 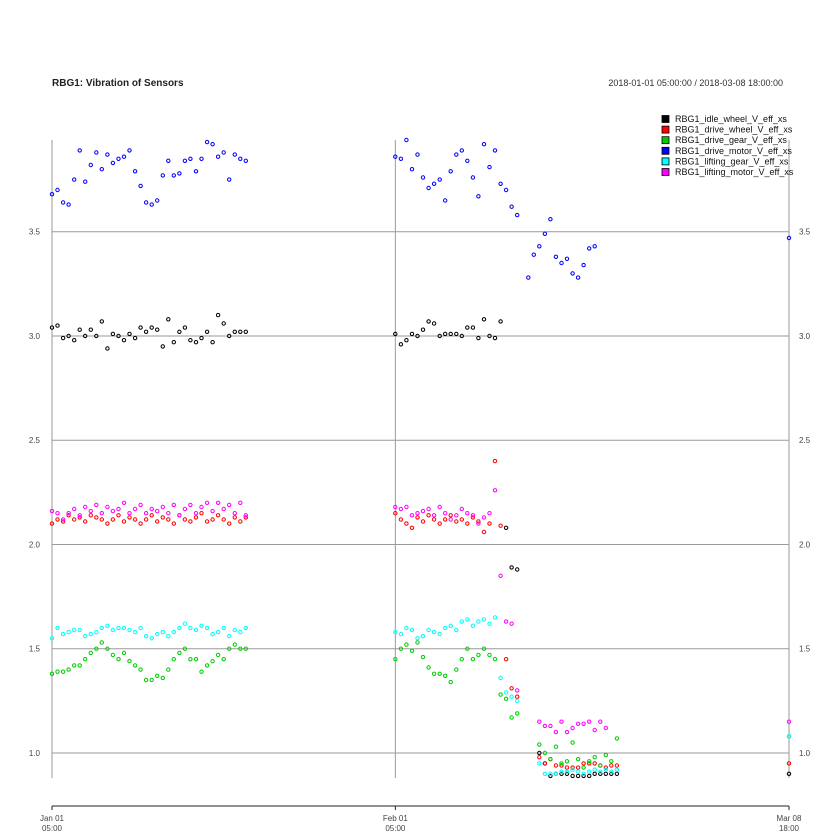 I want to click on y-tick-label-right: 2.0, so click(x=805, y=544).